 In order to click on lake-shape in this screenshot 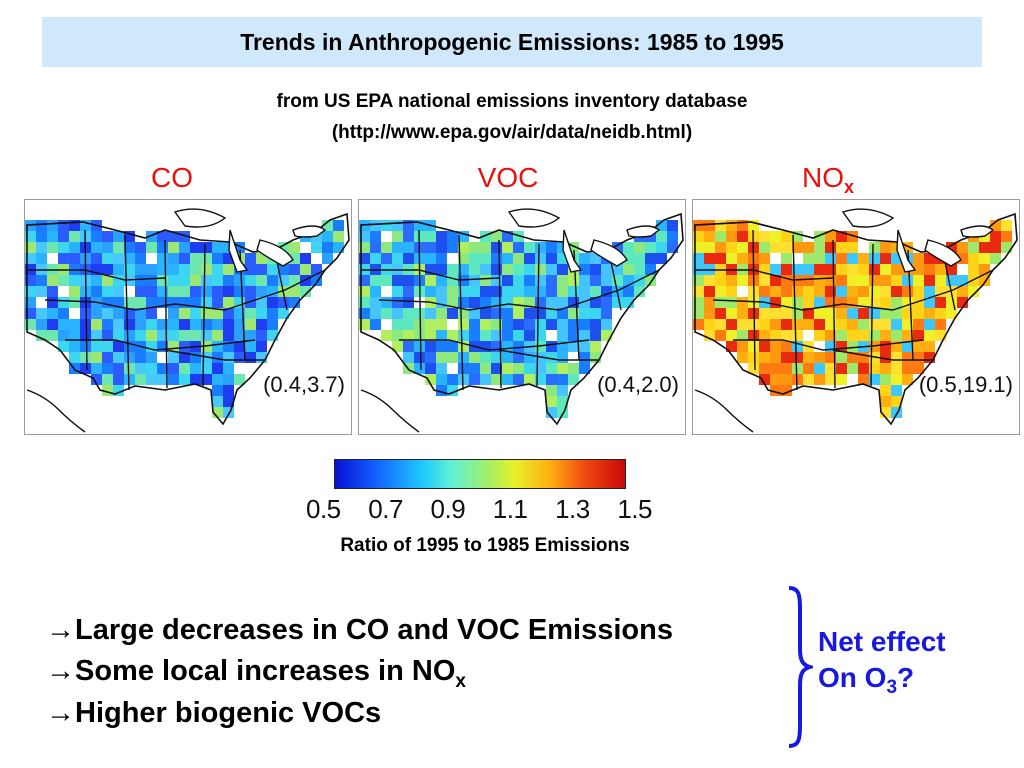, I will do `click(200, 218)`.